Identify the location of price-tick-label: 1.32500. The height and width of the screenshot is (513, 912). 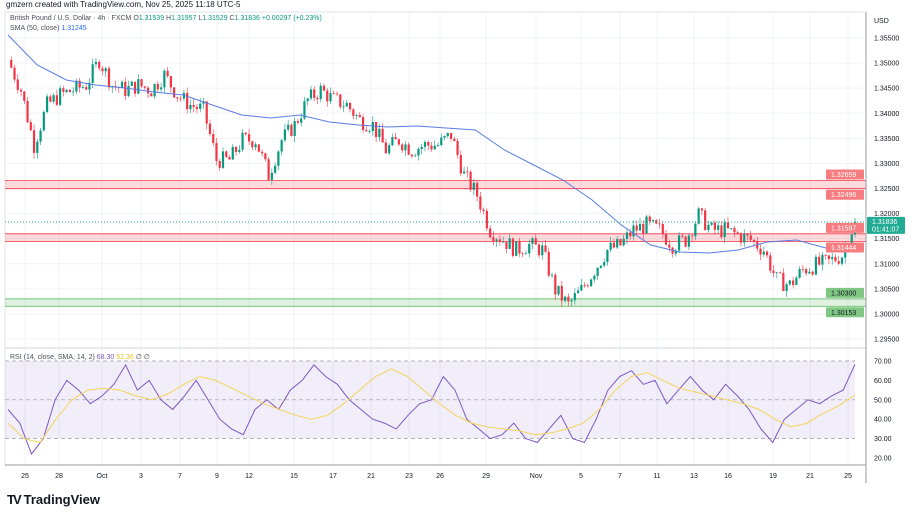
(886, 189).